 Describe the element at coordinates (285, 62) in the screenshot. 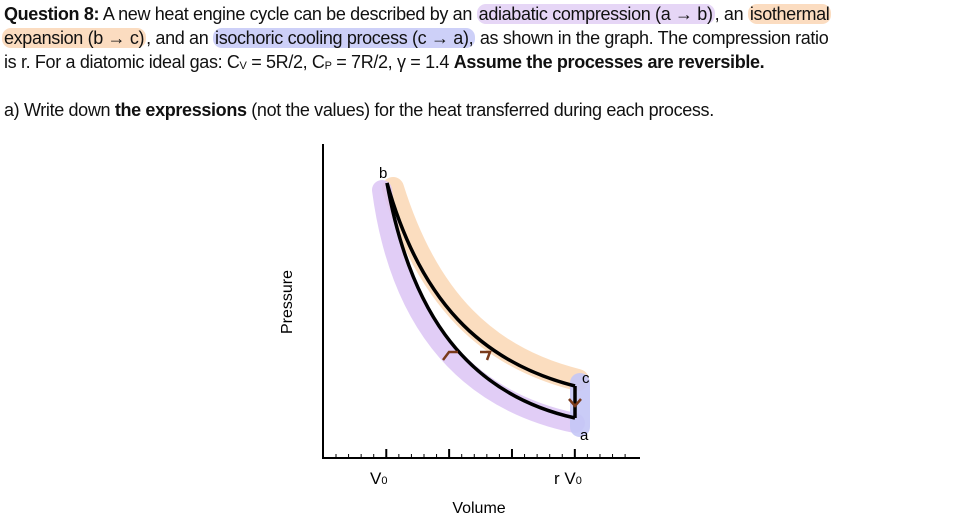

I see `question-text: = 5R/2, C` at that location.